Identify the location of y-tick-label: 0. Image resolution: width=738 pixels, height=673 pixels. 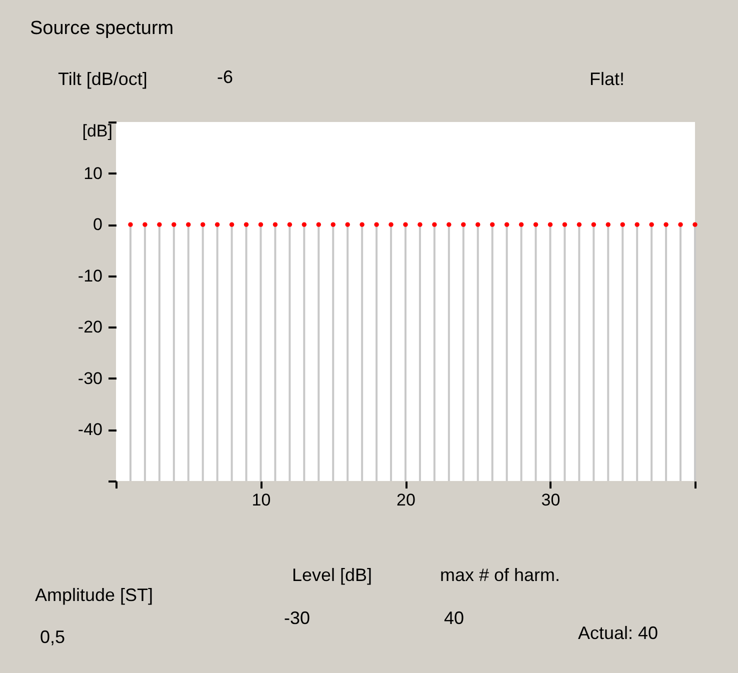
(97, 224).